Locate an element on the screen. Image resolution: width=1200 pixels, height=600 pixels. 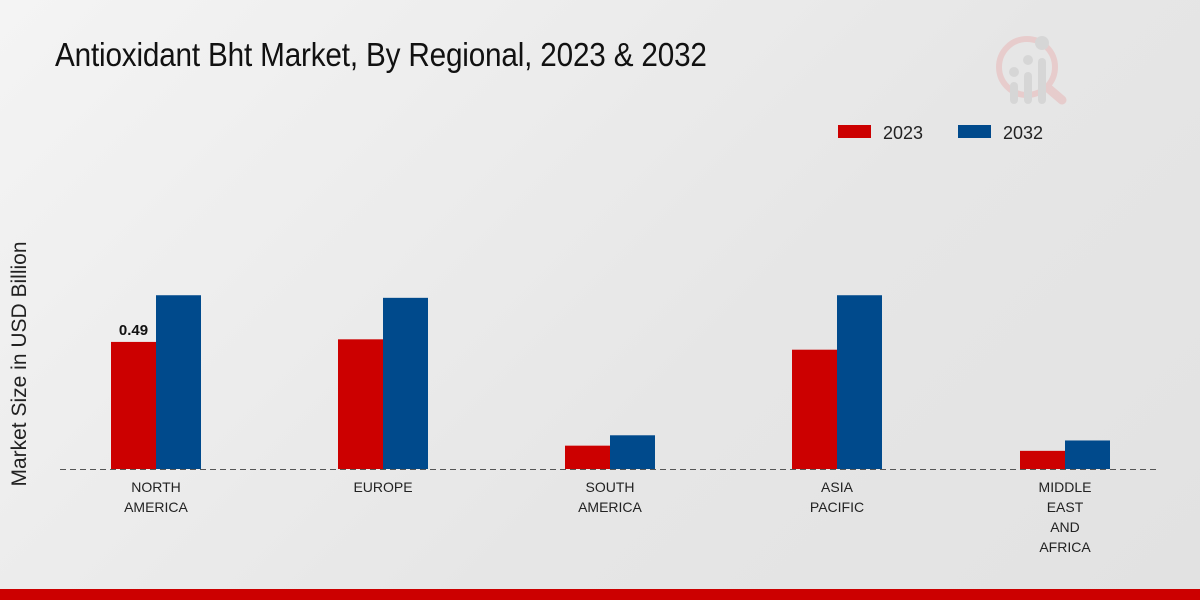
bar-2032-europe is located at coordinates (405, 383).